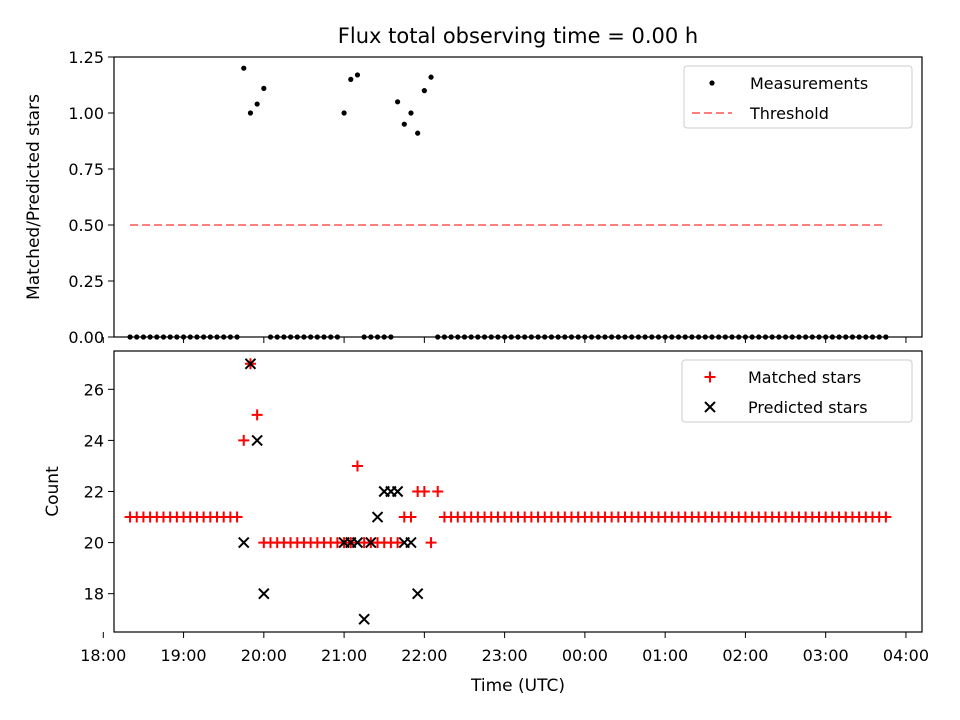 The image size is (960, 720). What do you see at coordinates (86, 57) in the screenshot?
I see `top-ytick-label: 1.25` at bounding box center [86, 57].